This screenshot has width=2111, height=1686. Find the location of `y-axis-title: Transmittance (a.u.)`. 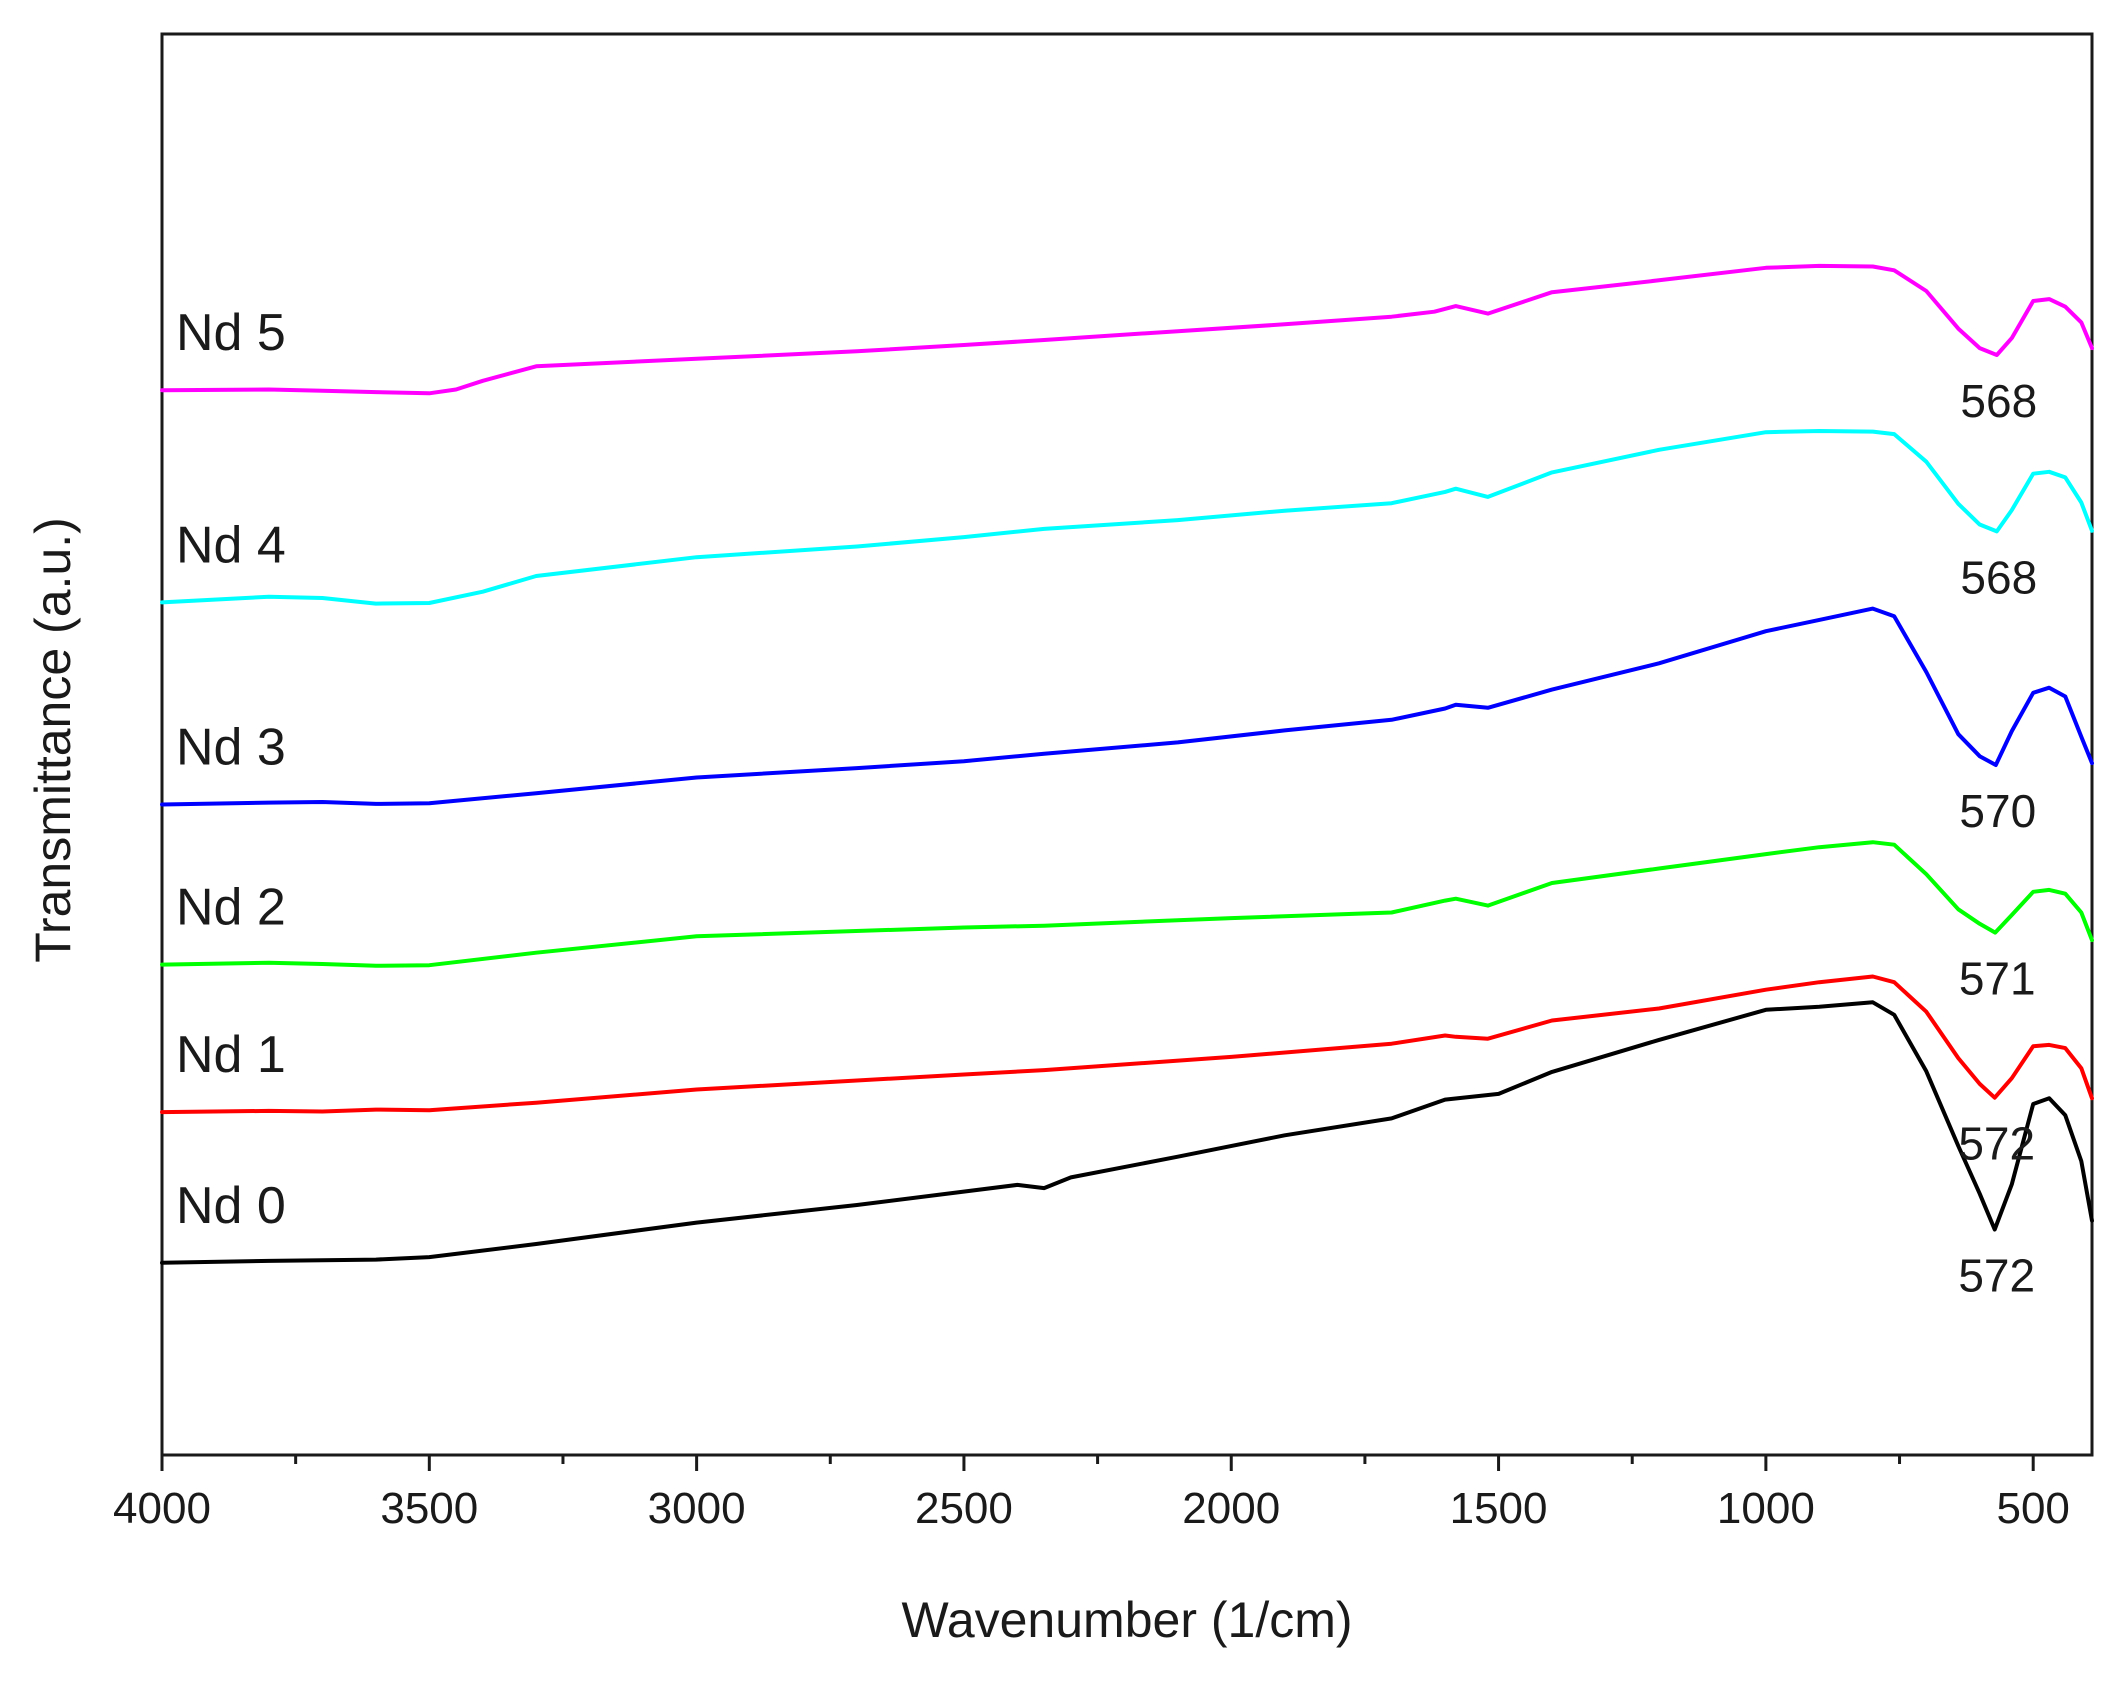

y-axis-title: Transmittance (a.u.) is located at coordinates (53, 740).